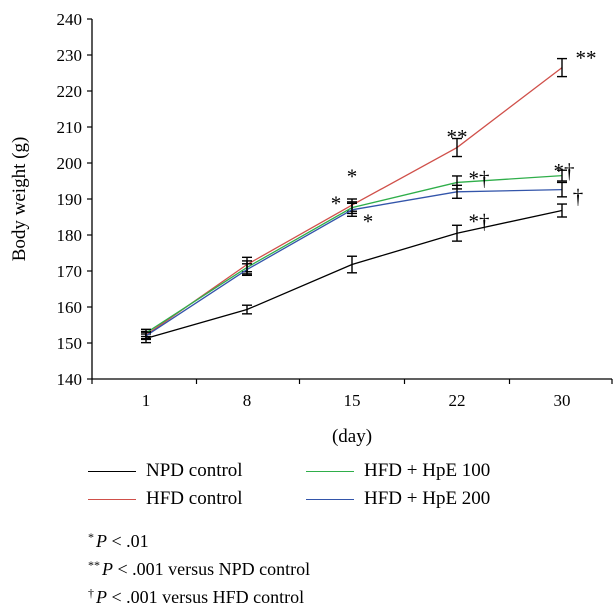 The height and width of the screenshot is (609, 613). I want to click on y-tick-label: 220, so click(70, 91).